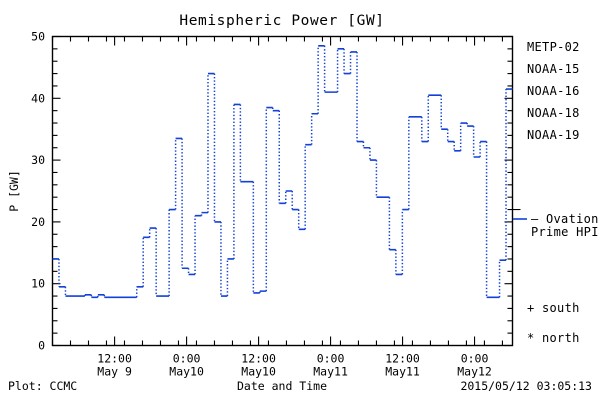  Describe the element at coordinates (38, 160) in the screenshot. I see `y-tick-label: 30` at that location.